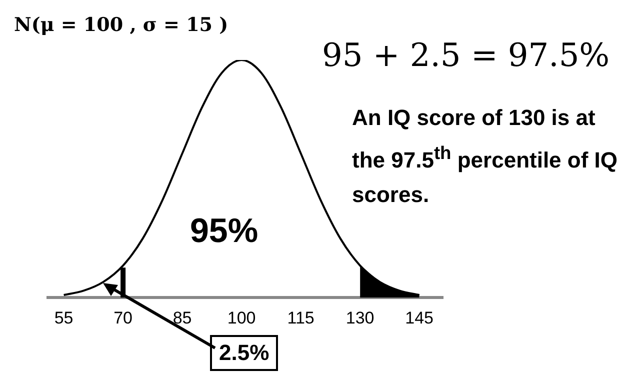 This screenshot has height=387, width=639. What do you see at coordinates (182, 318) in the screenshot?
I see `x-tick-label: 85` at bounding box center [182, 318].